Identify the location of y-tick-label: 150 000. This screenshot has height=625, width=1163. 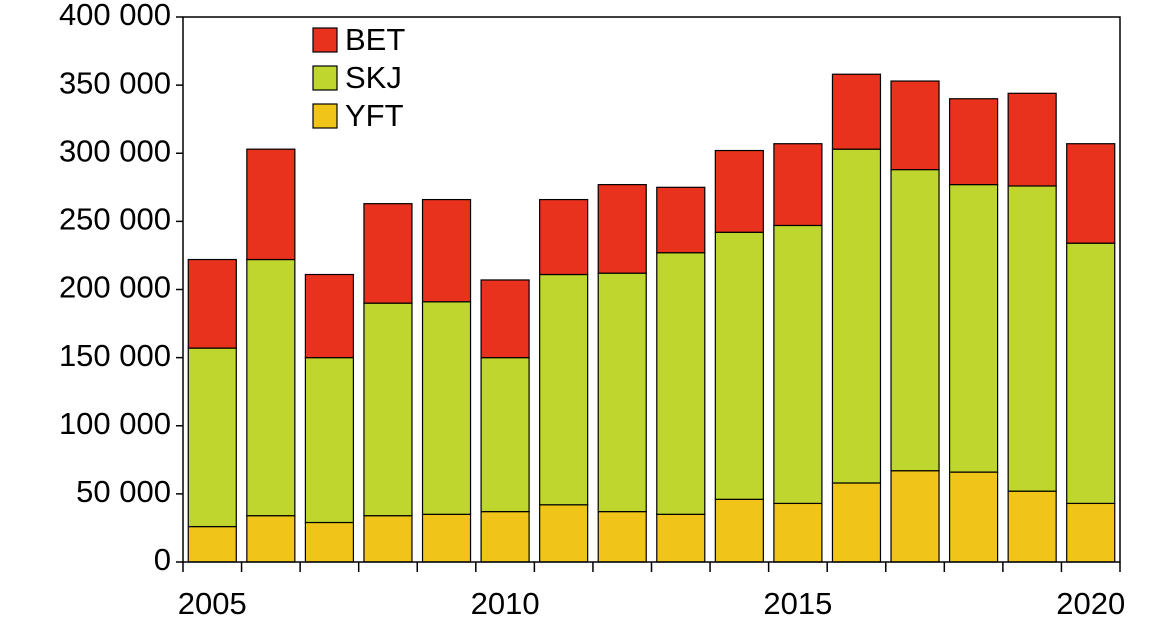
(115, 355).